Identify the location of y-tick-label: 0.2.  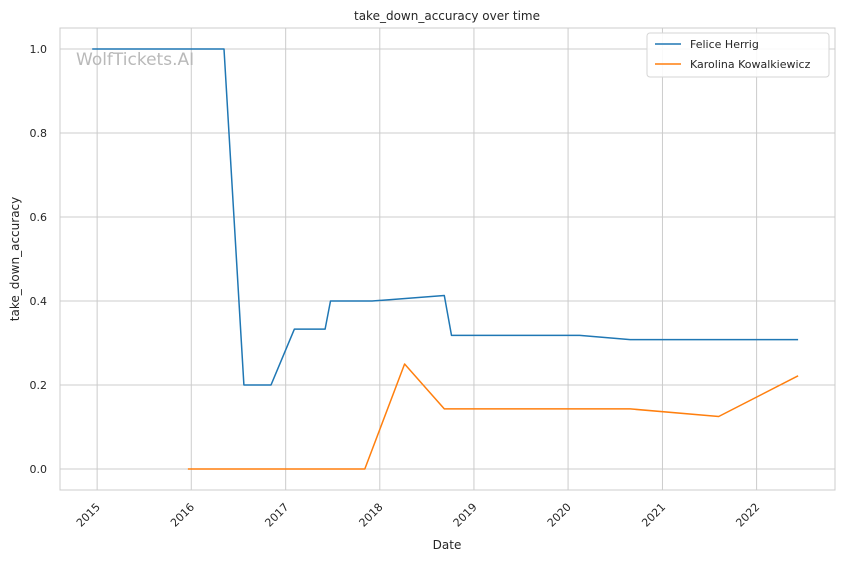
(39, 385).